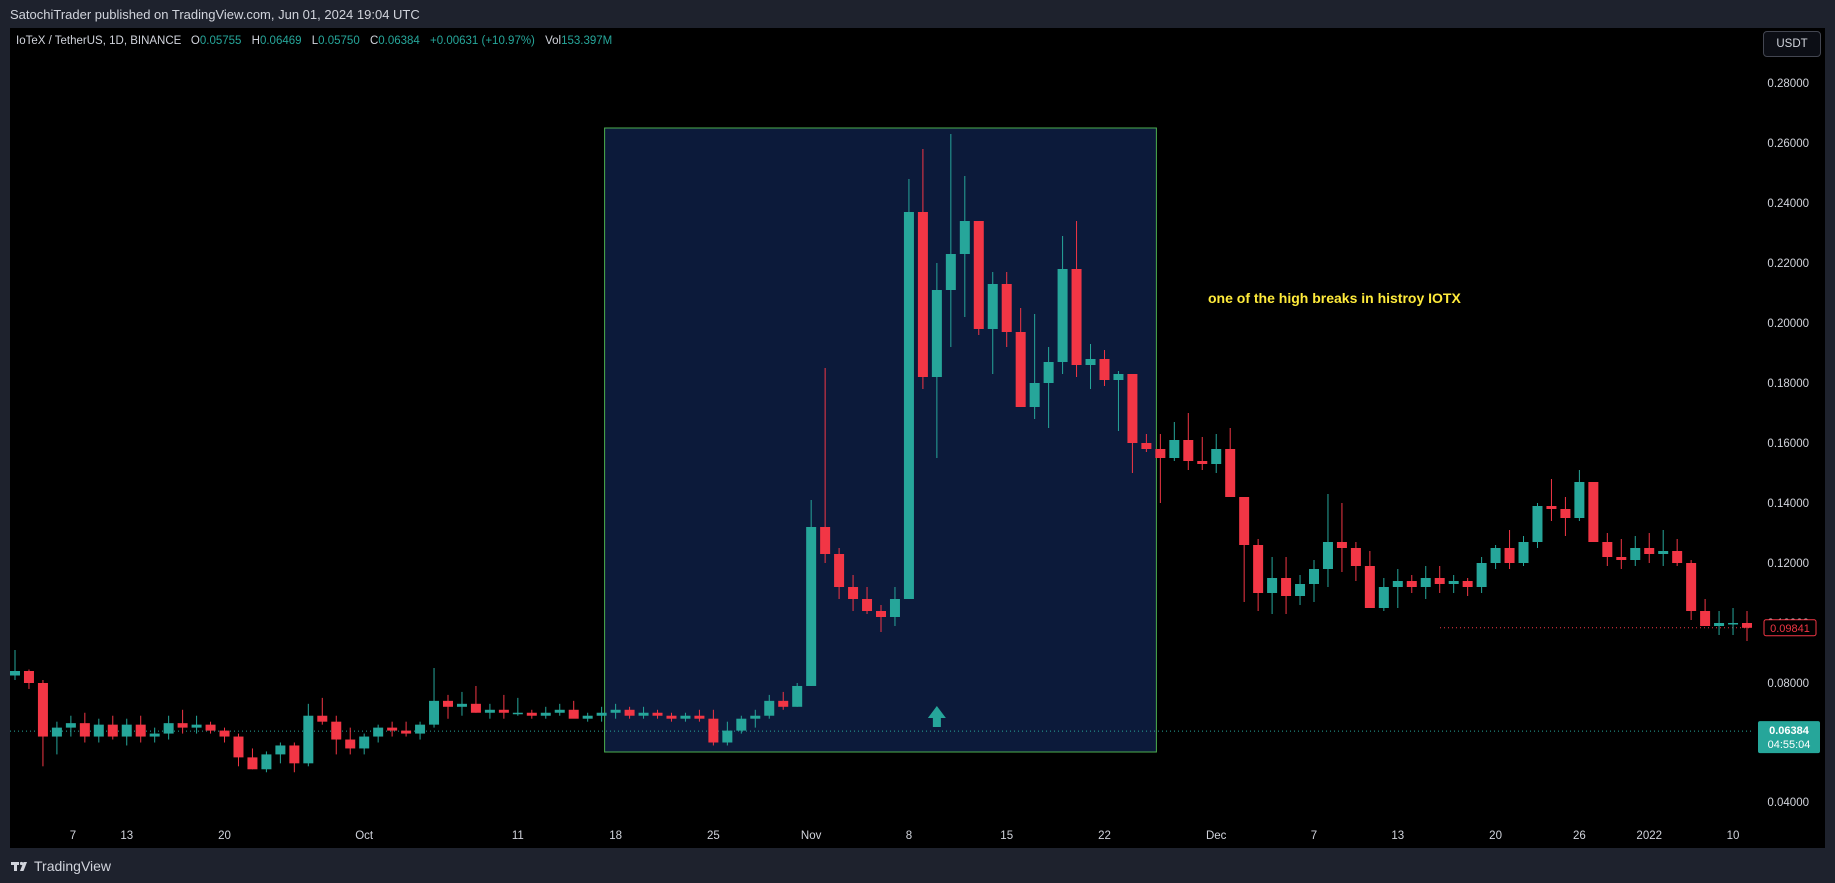  Describe the element at coordinates (19, 866) in the screenshot. I see `tradingview-logo-icon` at that location.